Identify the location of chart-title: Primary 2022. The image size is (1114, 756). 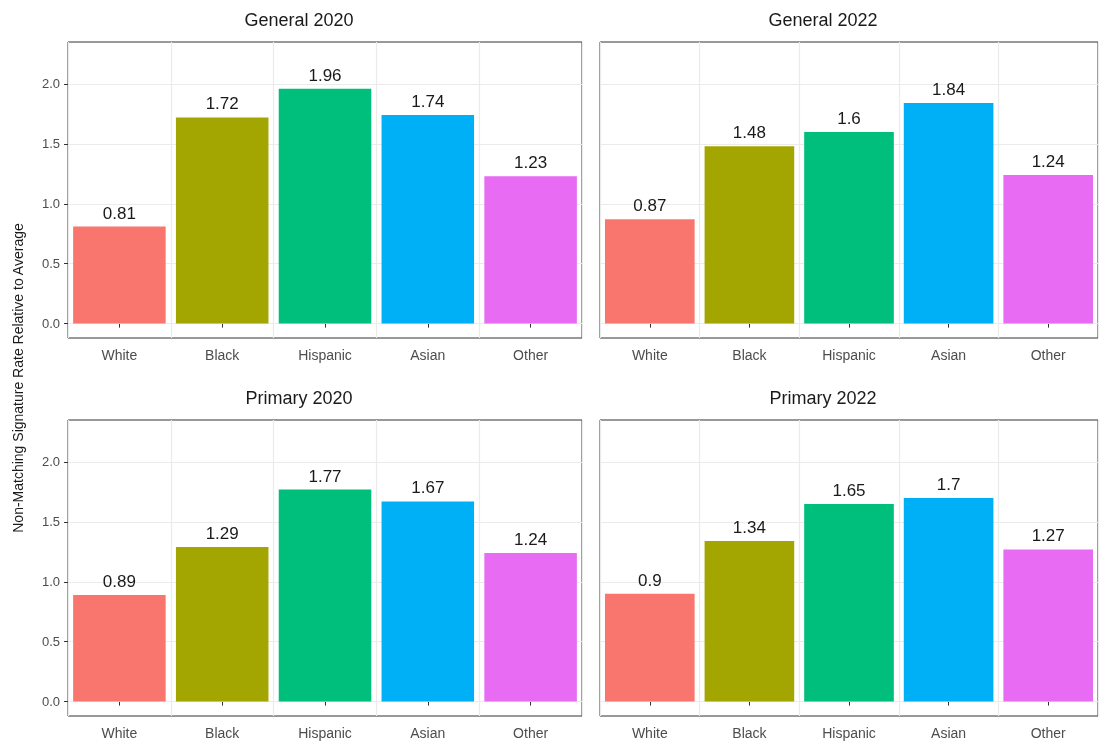
(823, 398).